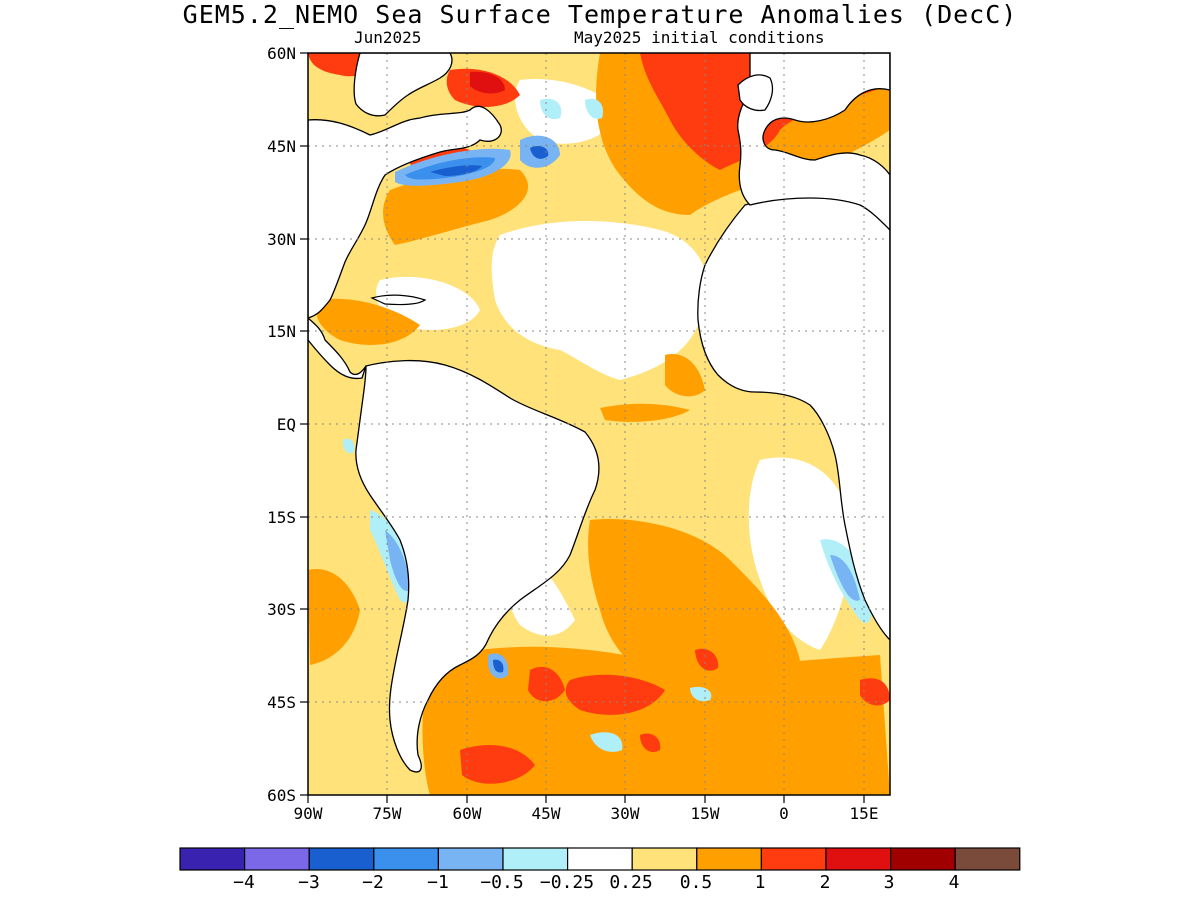 This screenshot has width=1200, height=900. Describe the element at coordinates (864, 813) in the screenshot. I see `lon-label-15e: 15E` at that location.